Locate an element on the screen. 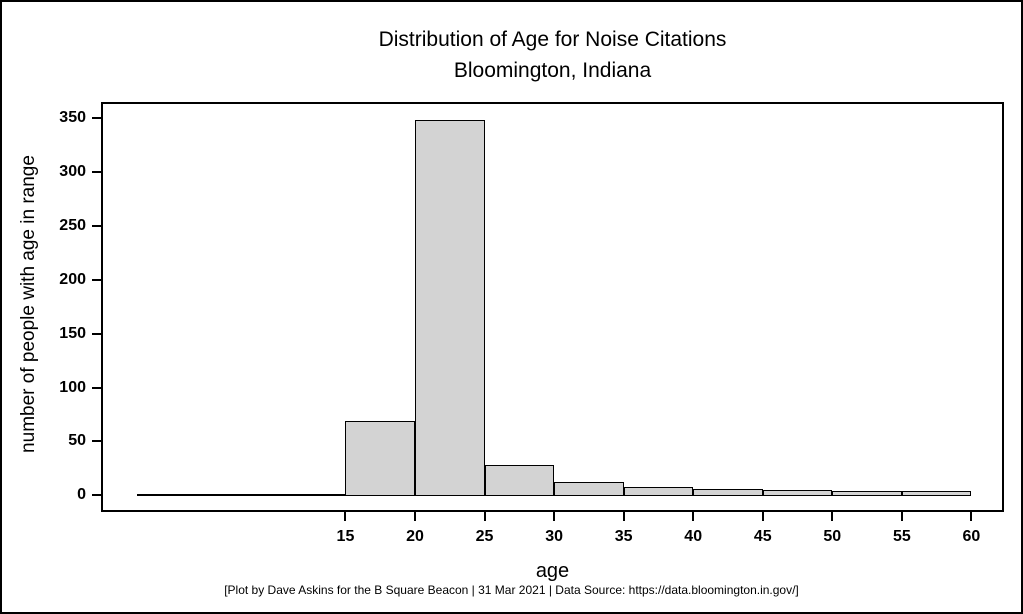 The image size is (1023, 614). y-axis-tick-label: 300 is located at coordinates (72, 172).